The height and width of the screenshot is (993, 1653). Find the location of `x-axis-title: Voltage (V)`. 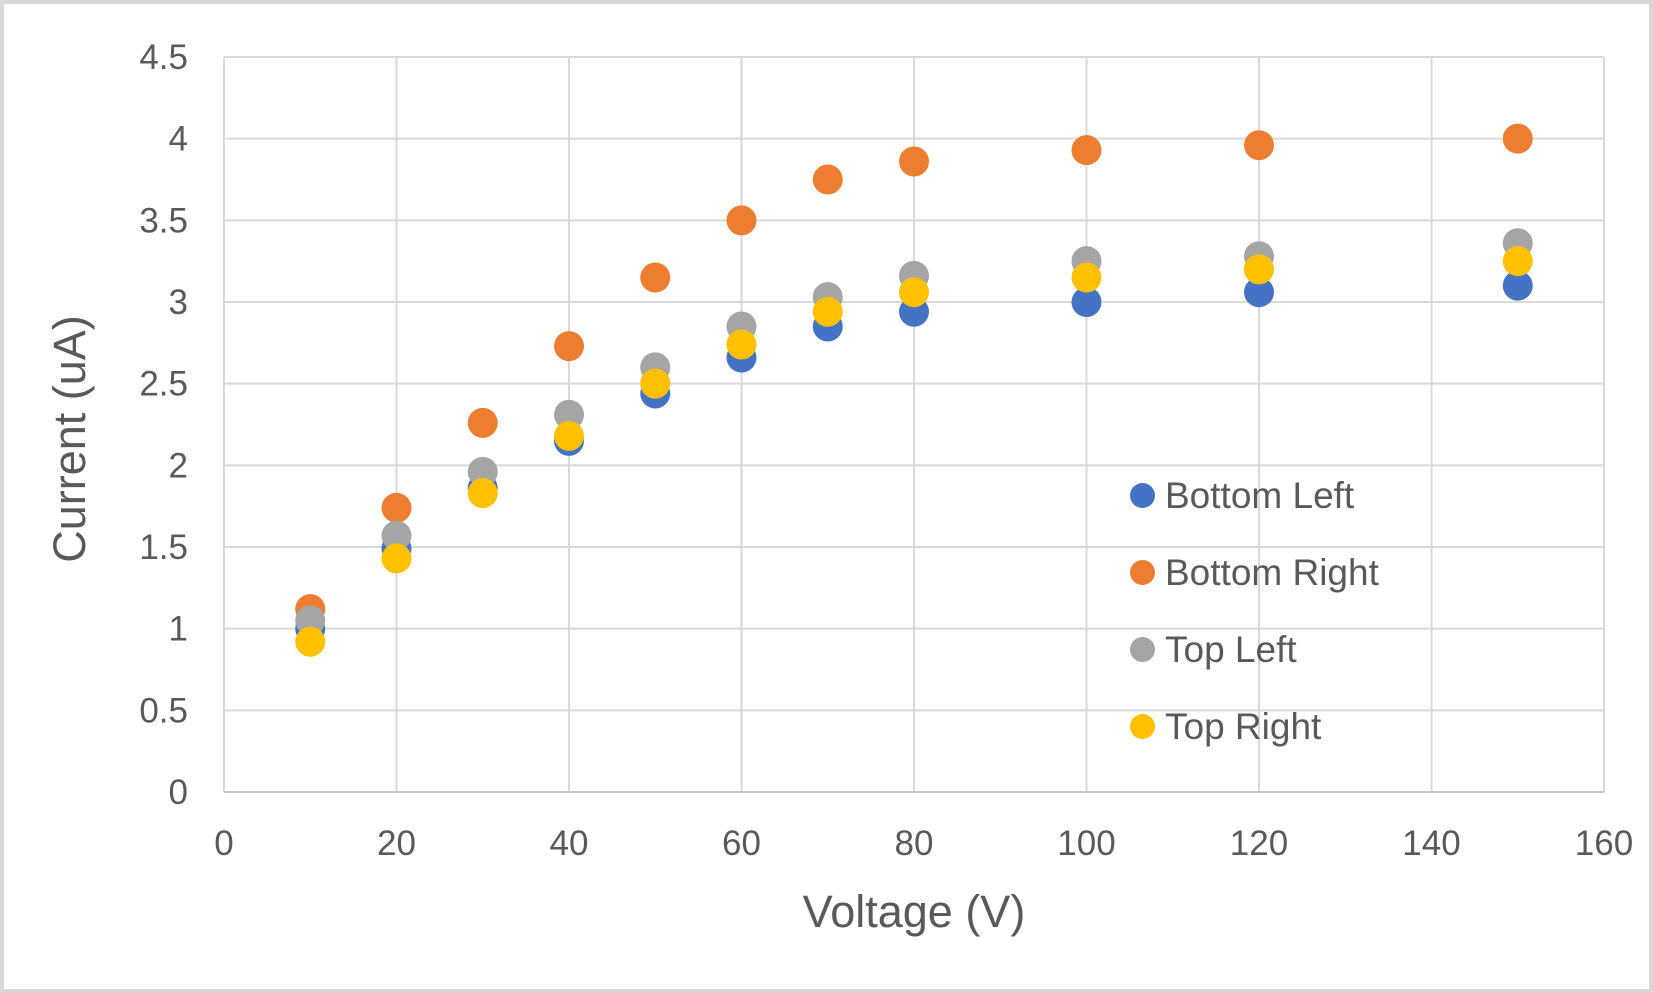

x-axis-title: Voltage (V) is located at coordinates (914, 911).